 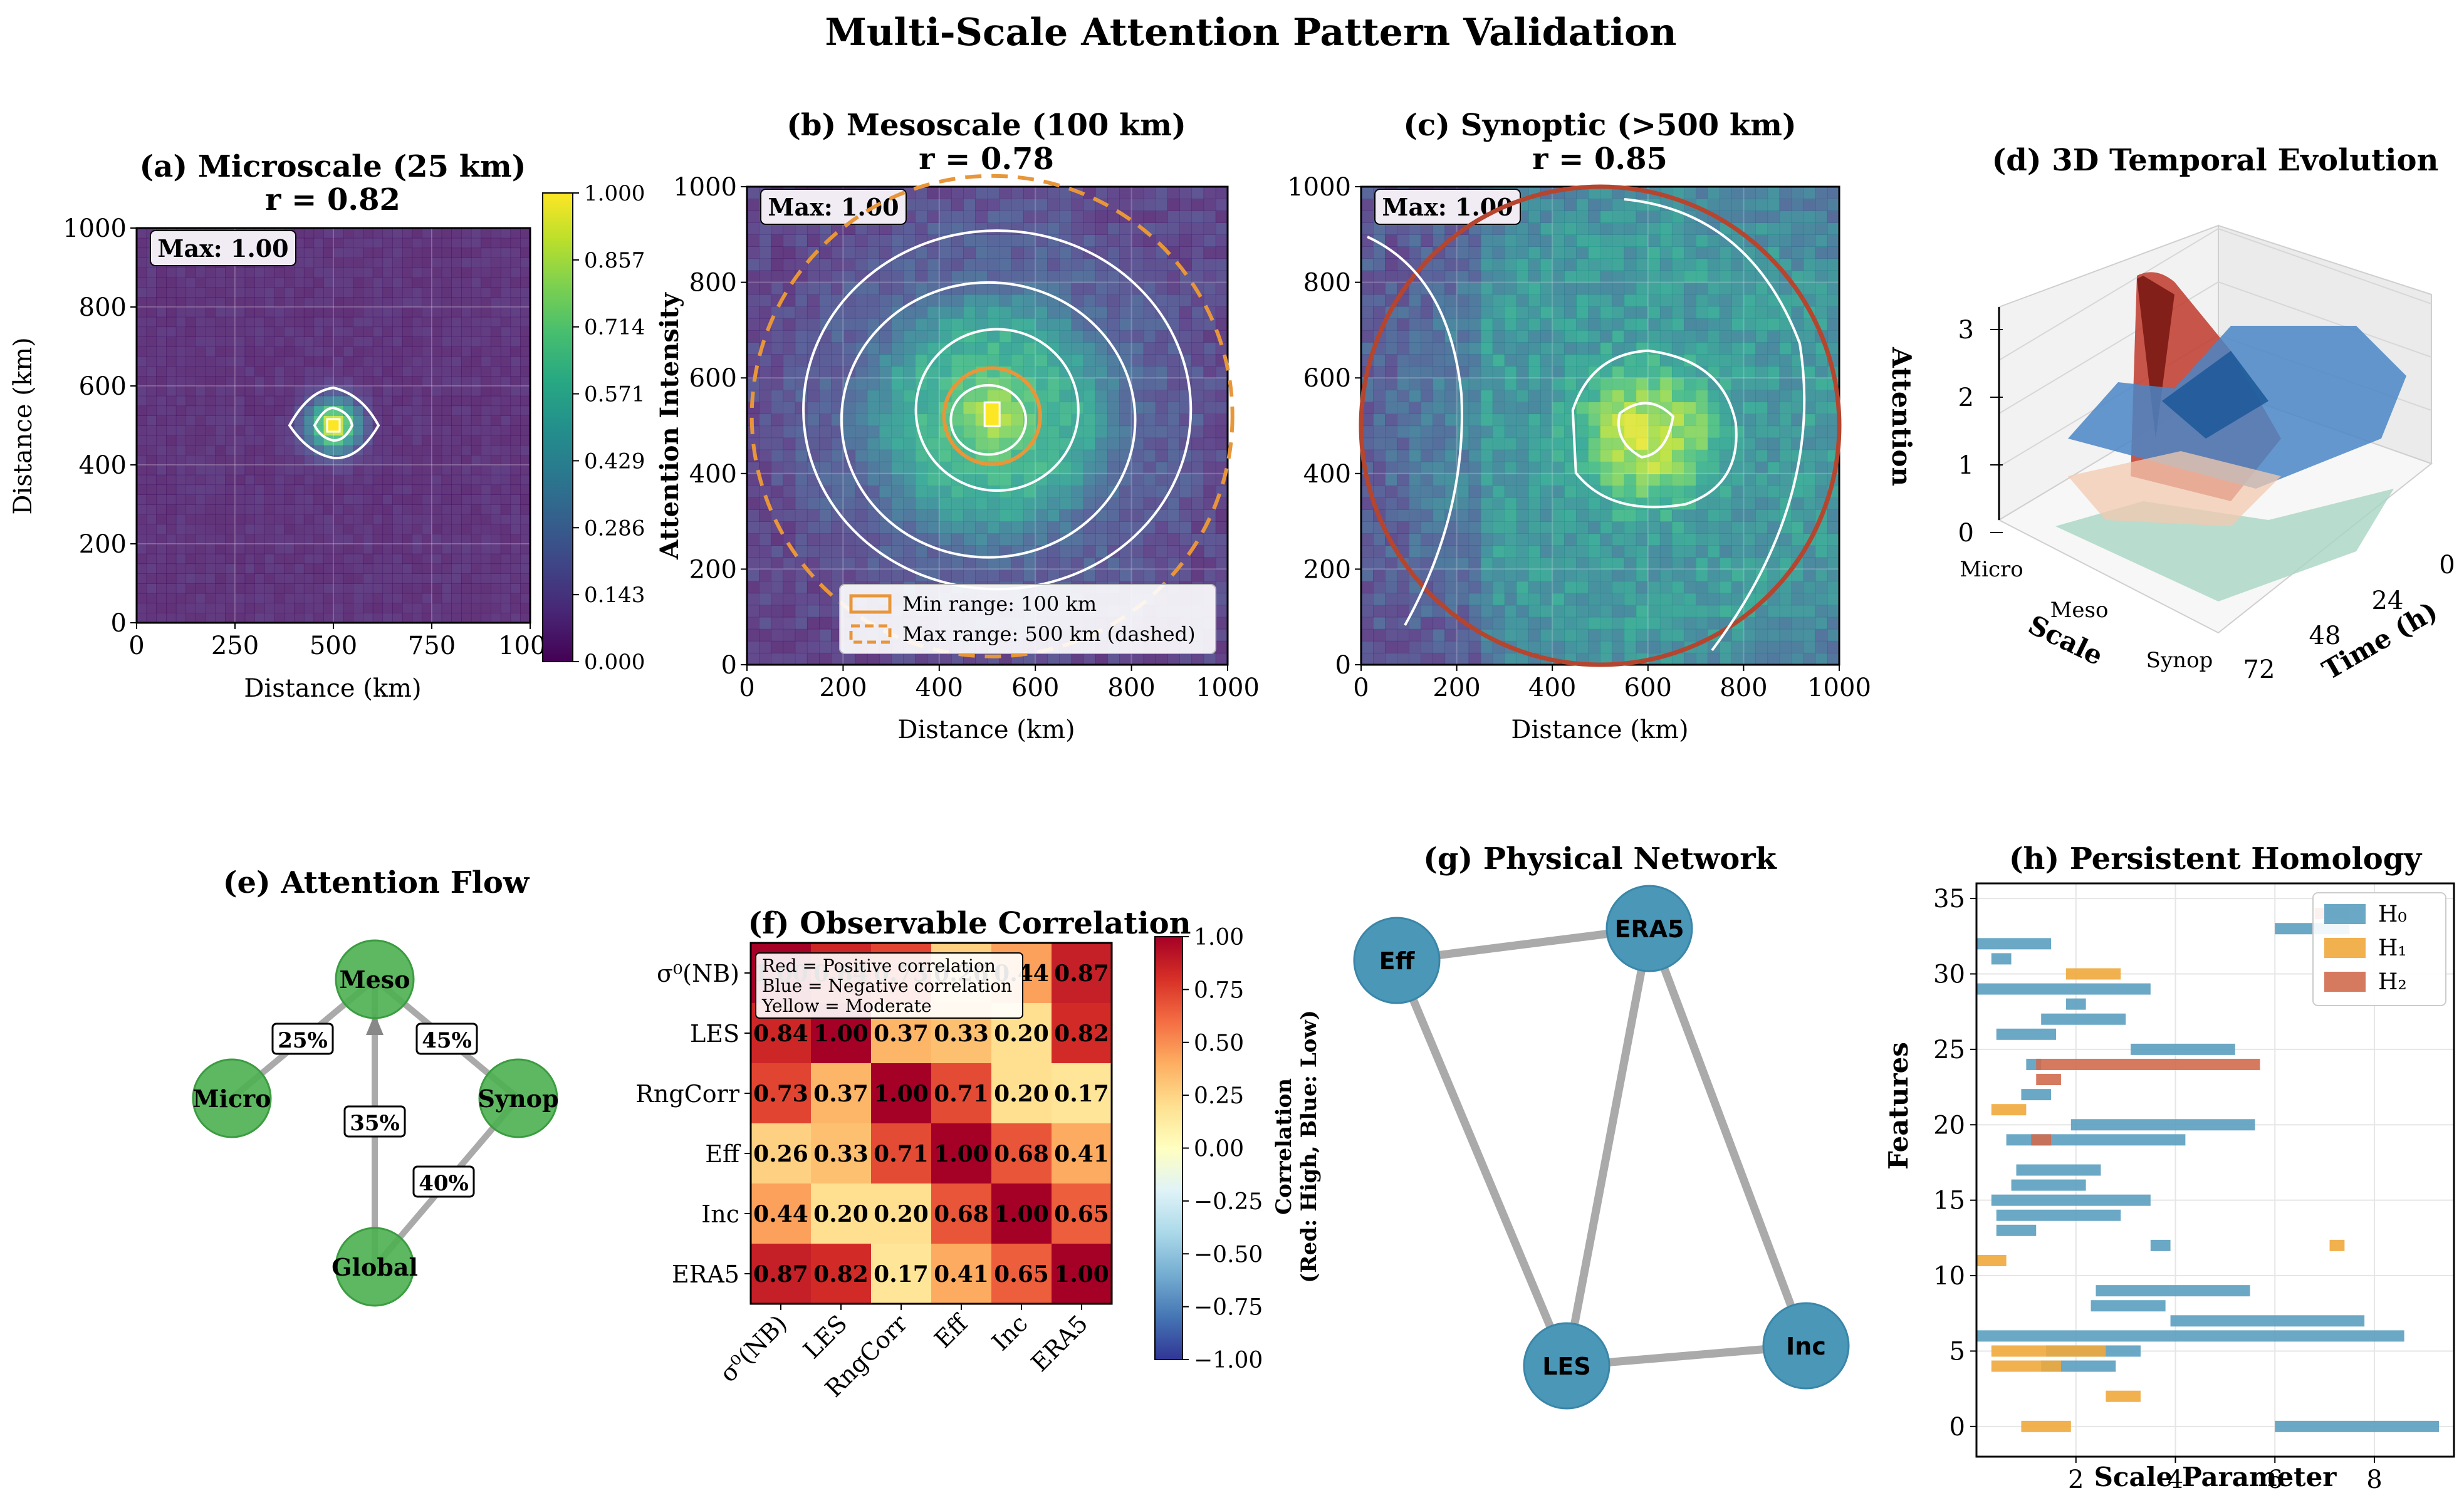 What do you see at coordinates (986, 160) in the screenshot?
I see `panel-b-subtitle: r = 0.78` at bounding box center [986, 160].